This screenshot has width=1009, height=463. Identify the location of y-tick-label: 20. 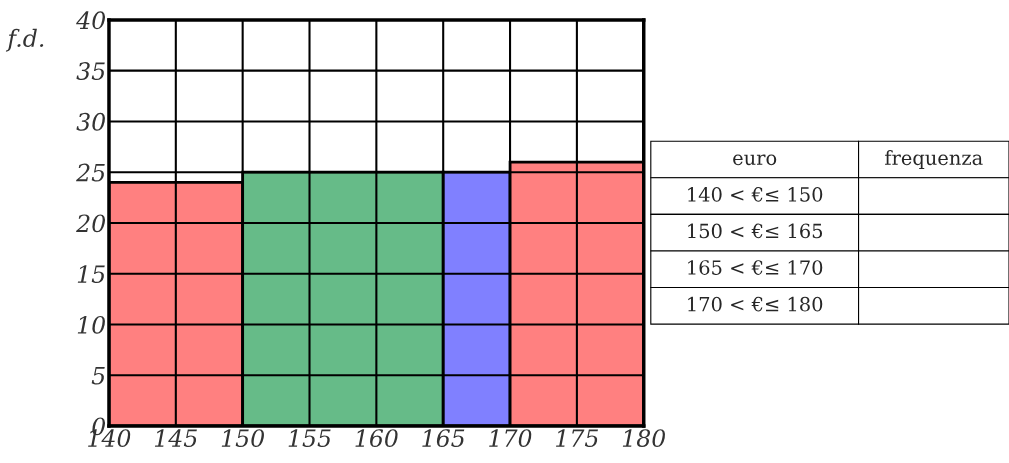
(90, 223).